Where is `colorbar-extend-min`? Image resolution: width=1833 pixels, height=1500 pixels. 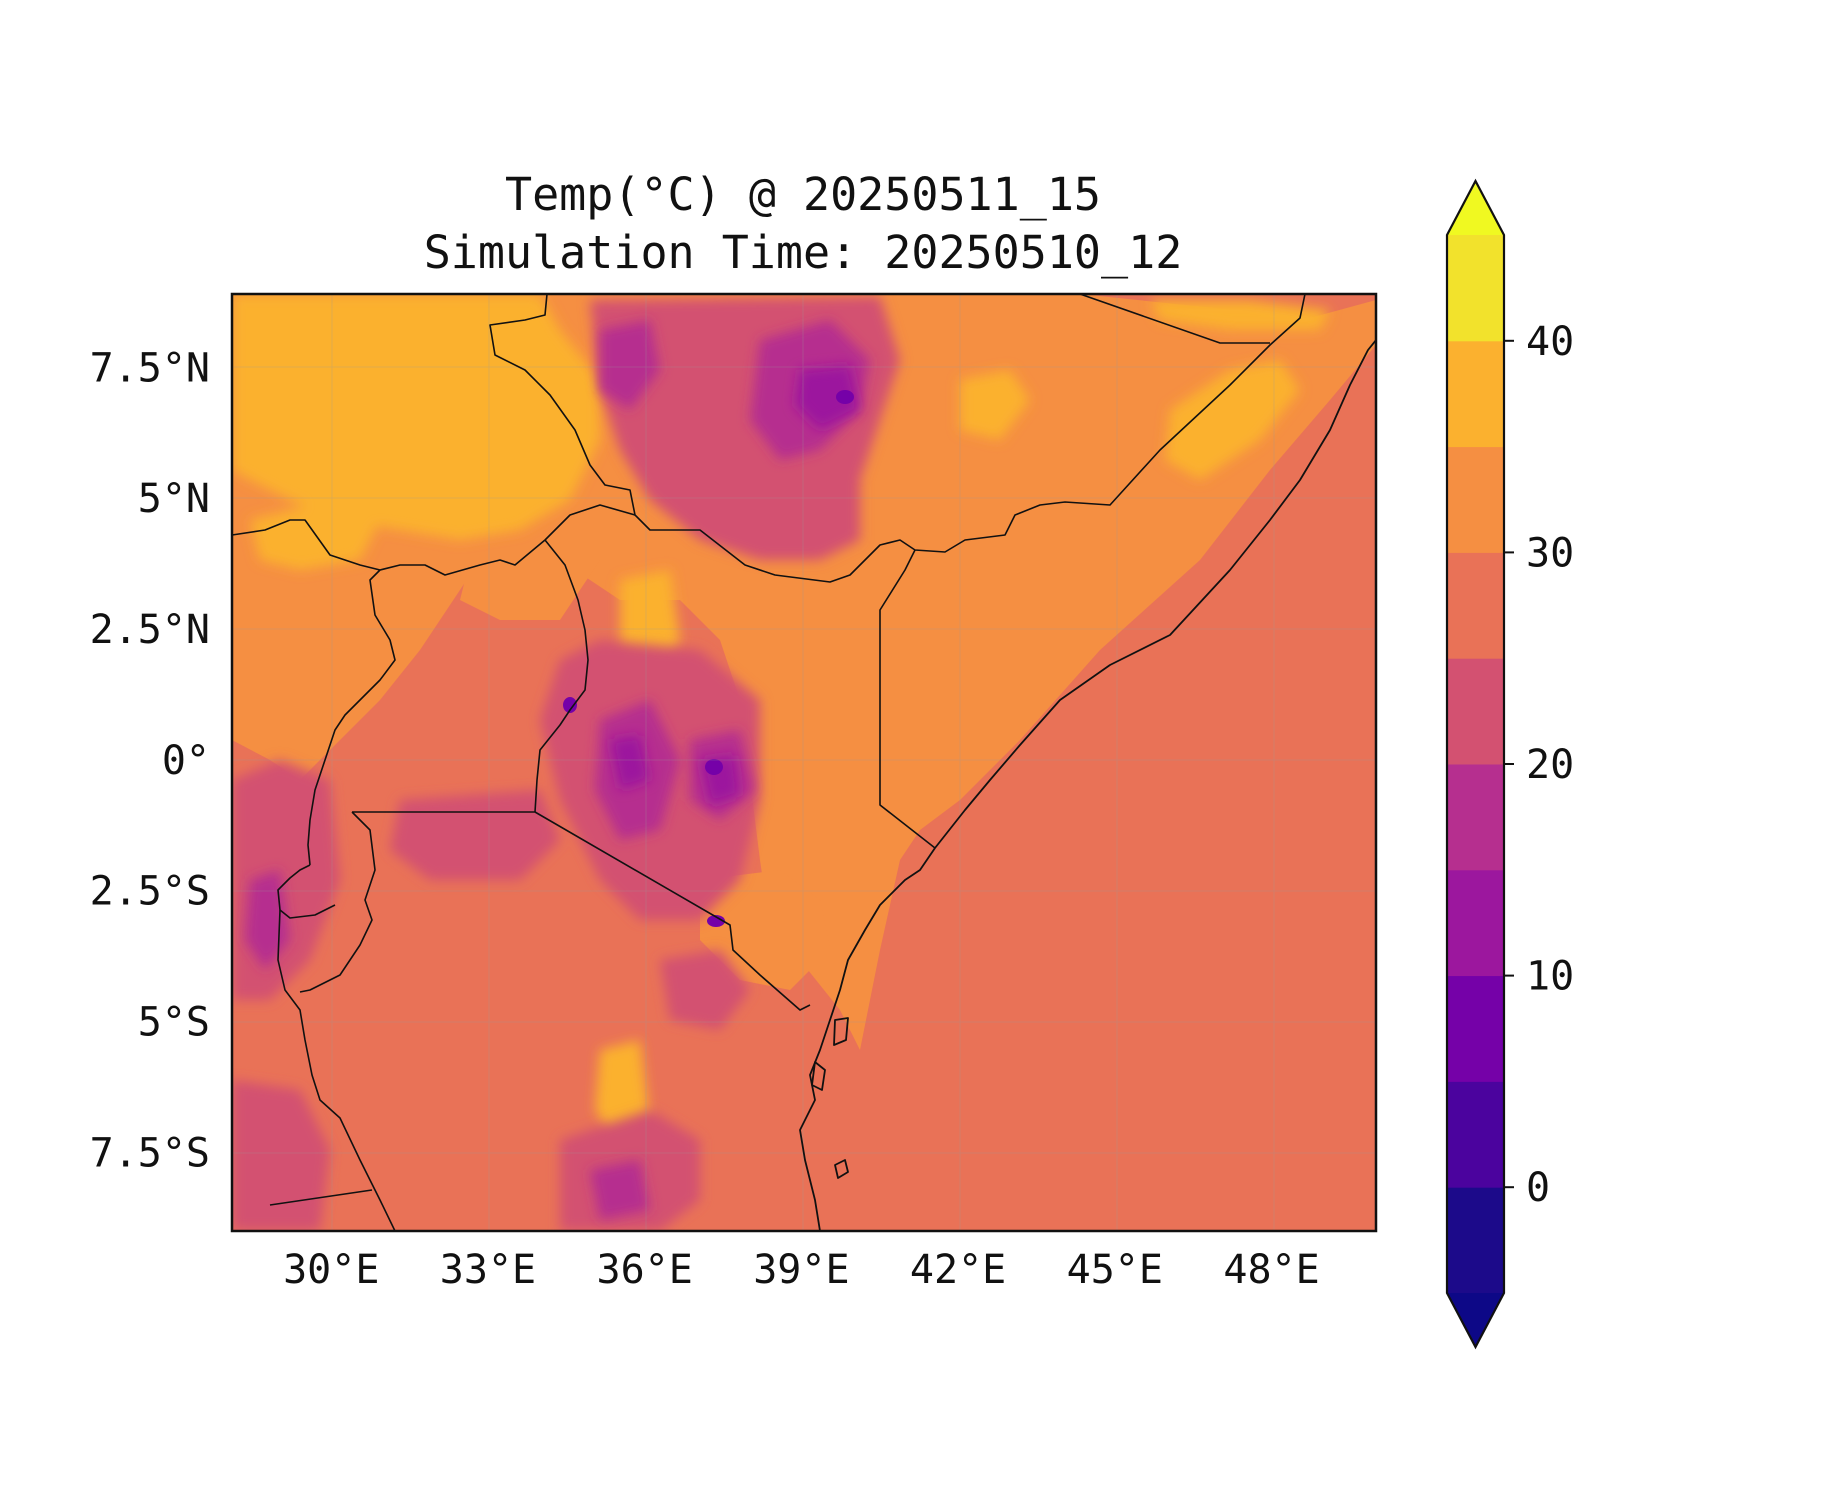
colorbar-extend-min is located at coordinates (1475, 1320).